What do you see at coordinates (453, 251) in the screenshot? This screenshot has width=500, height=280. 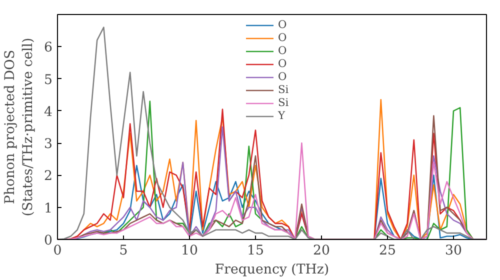 I see `x-tick-label: 30` at bounding box center [453, 251].